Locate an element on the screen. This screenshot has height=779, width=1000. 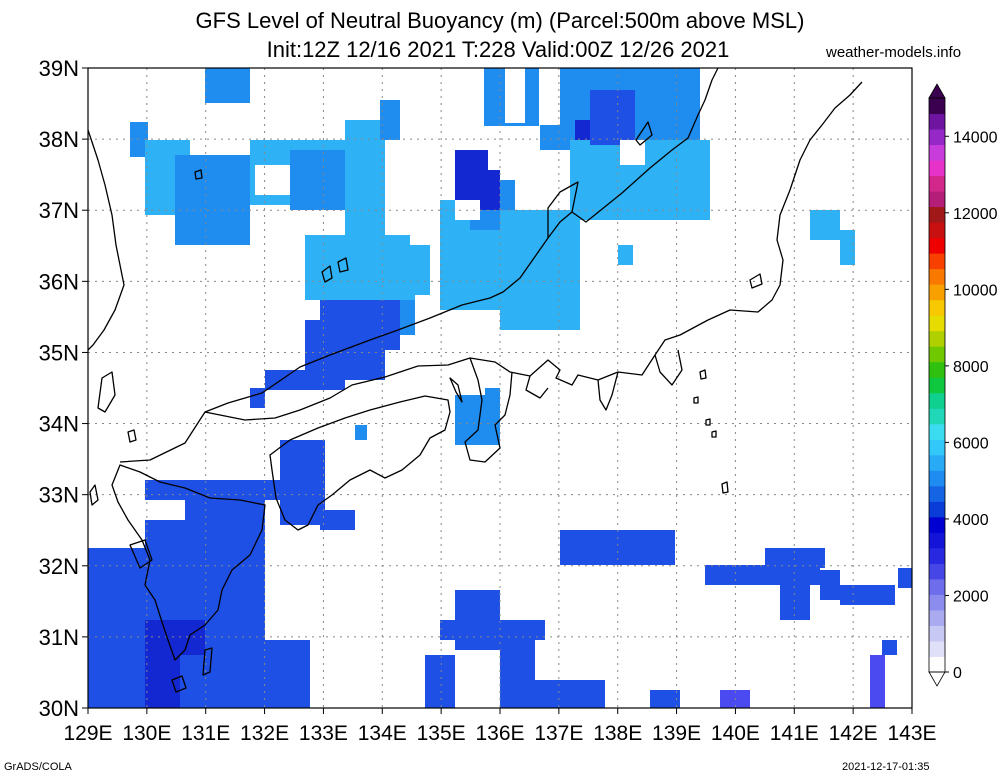
colorbar-label: 14000 is located at coordinates (975, 137).